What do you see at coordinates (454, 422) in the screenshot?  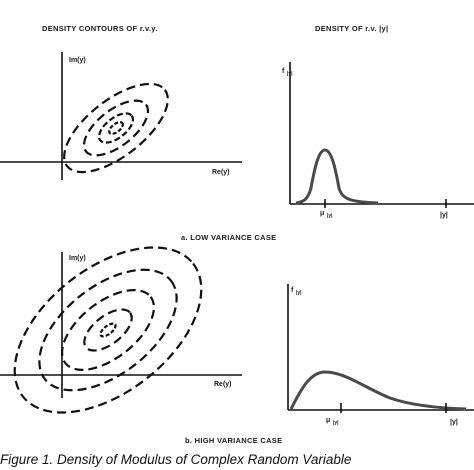 I see `panel-b-x-label: |y|` at bounding box center [454, 422].